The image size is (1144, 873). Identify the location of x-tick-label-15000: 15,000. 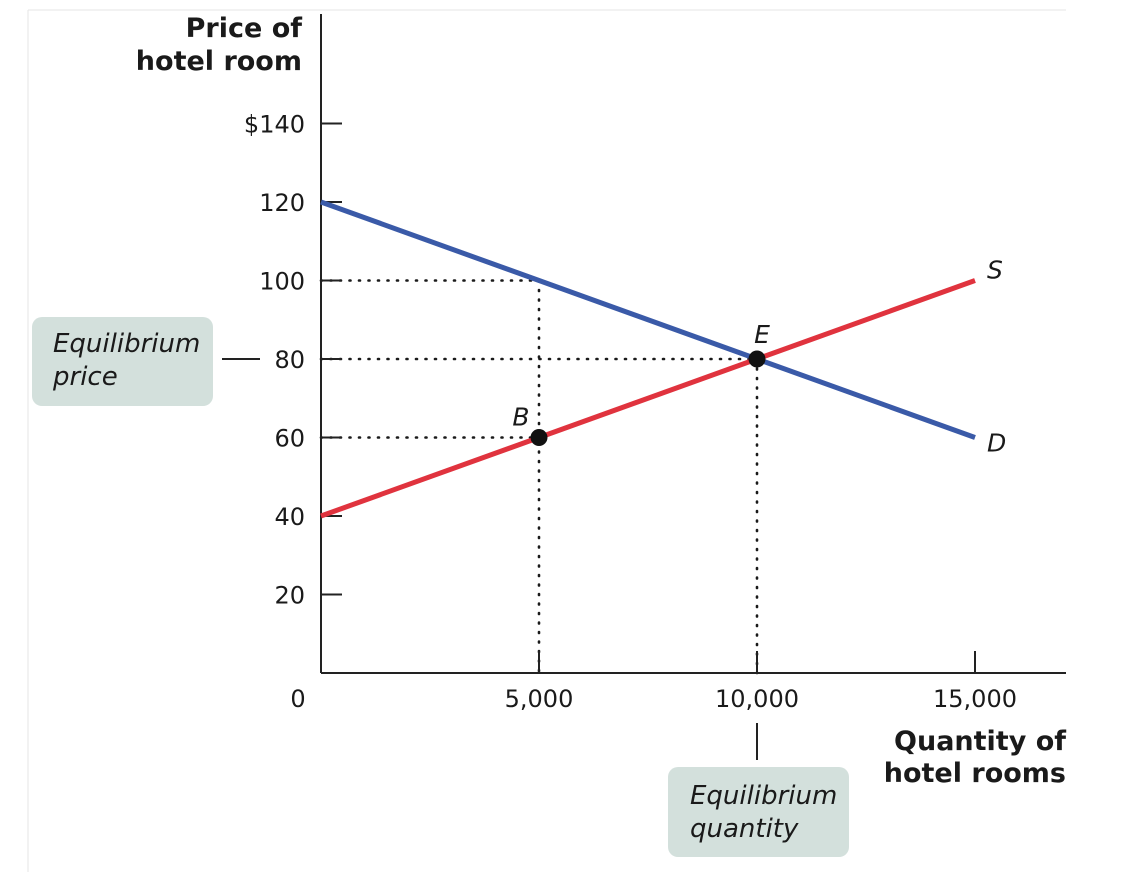
(975, 699).